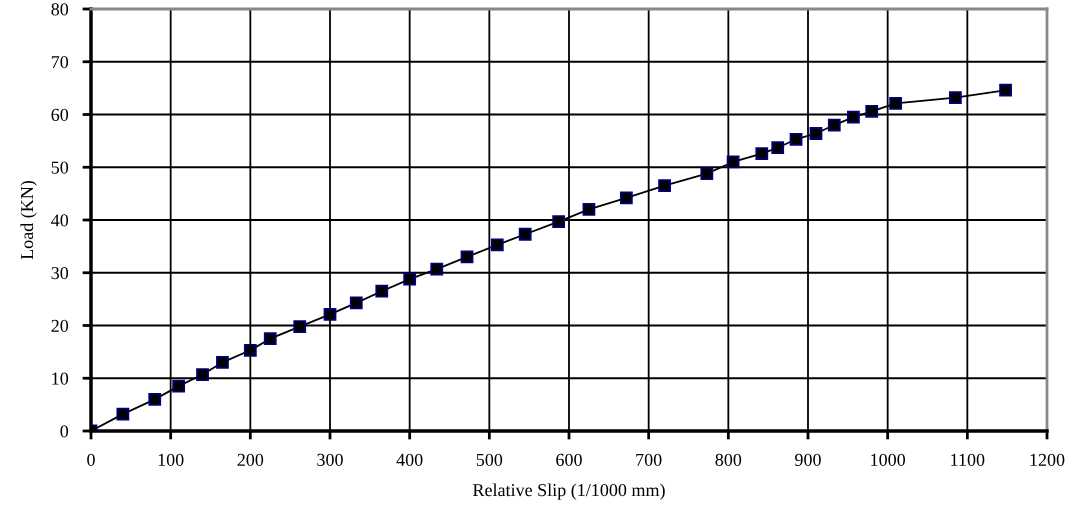  I want to click on y-tick-label: 30, so click(60, 273).